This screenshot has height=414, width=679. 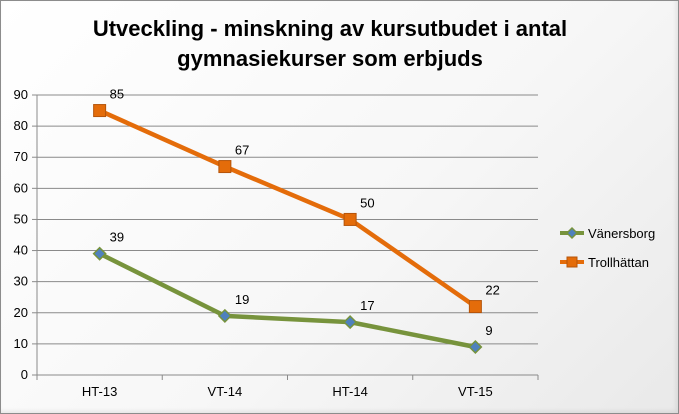 What do you see at coordinates (367, 305) in the screenshot?
I see `data-label: 17` at bounding box center [367, 305].